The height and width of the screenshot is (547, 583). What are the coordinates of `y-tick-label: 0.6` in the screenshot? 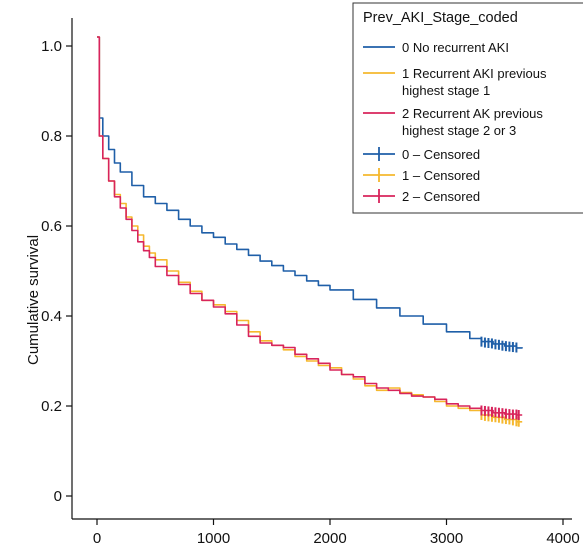 It's located at (51, 226).